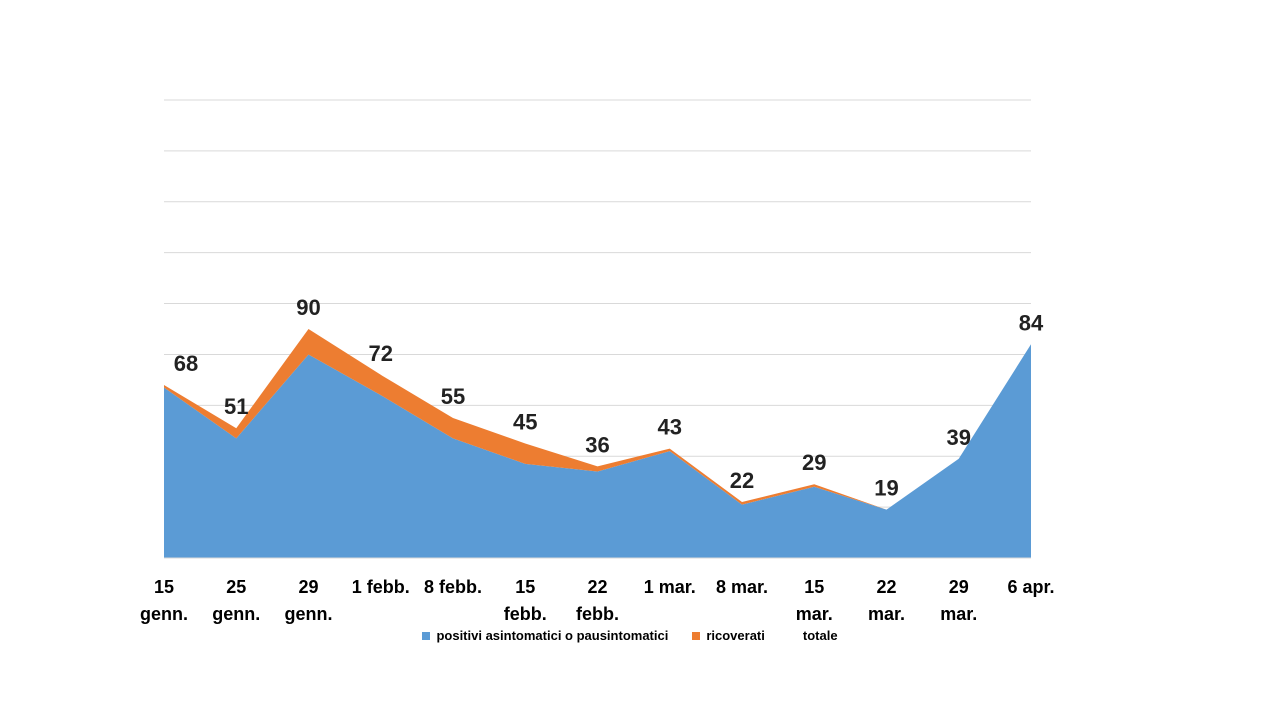 Image resolution: width=1280 pixels, height=720 pixels. What do you see at coordinates (820, 635) in the screenshot?
I see `legend-label: totale` at bounding box center [820, 635].